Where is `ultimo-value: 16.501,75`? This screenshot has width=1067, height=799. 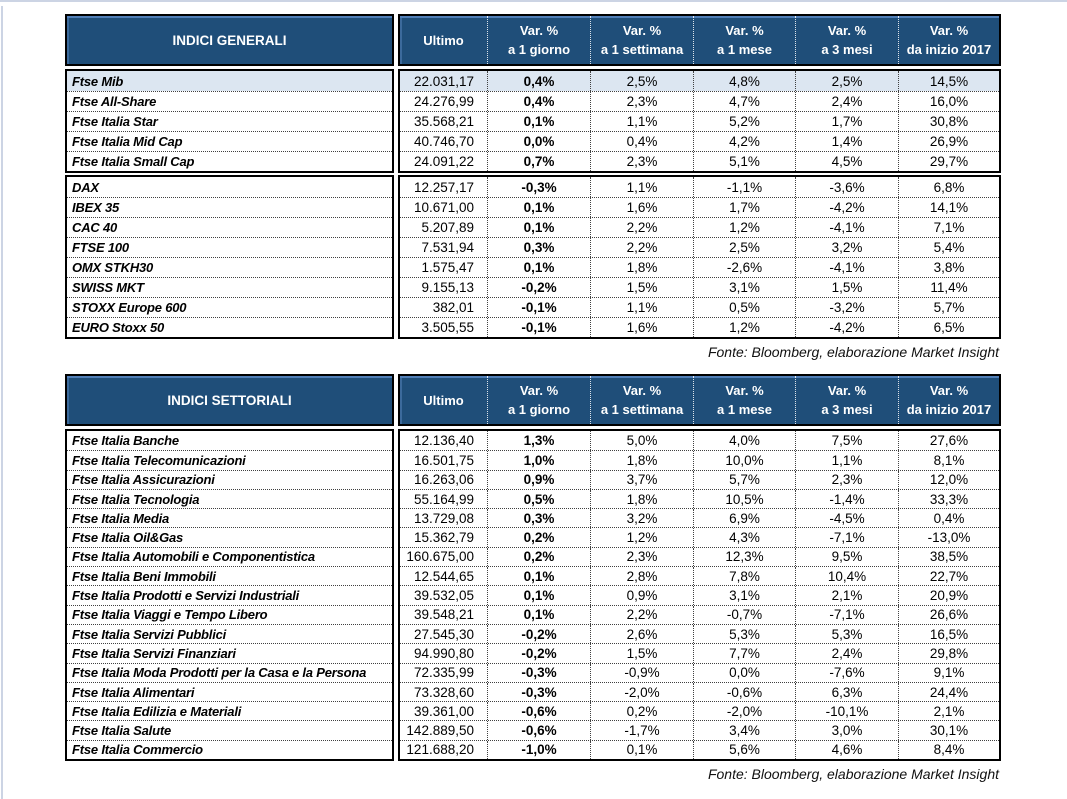 ultimo-value: 16.501,75 is located at coordinates (443, 460).